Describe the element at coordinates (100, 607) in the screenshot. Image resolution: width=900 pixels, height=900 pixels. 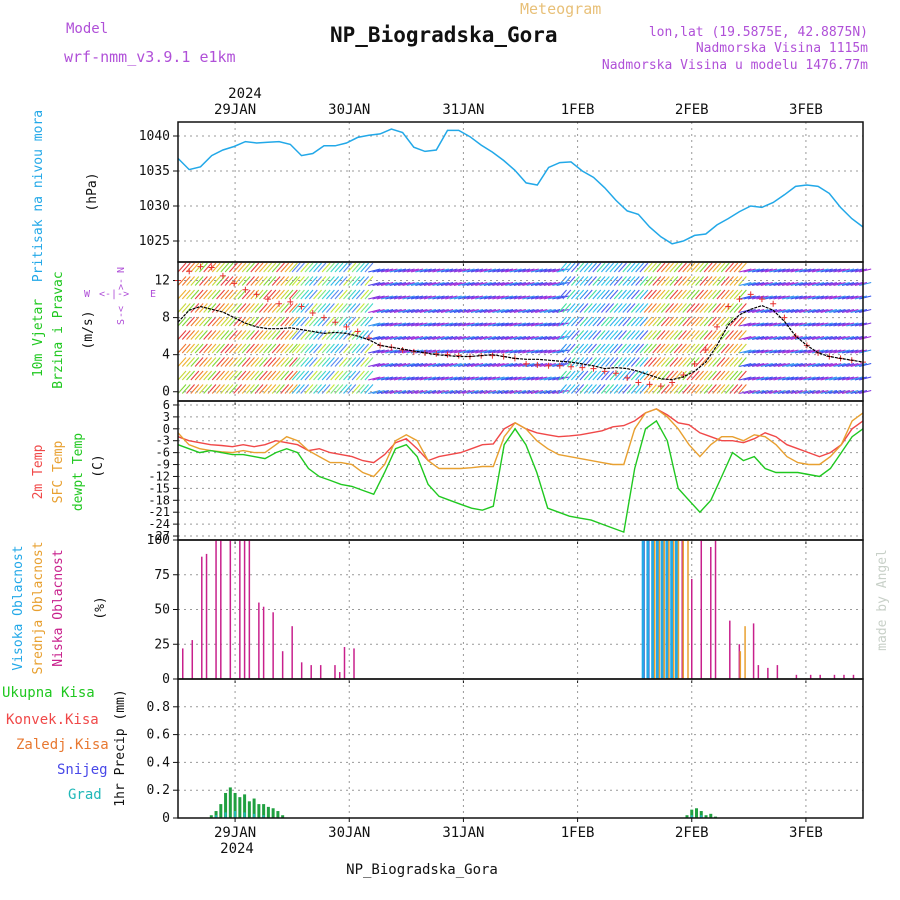
I see `cloud-ylabel-4: (%)` at that location.